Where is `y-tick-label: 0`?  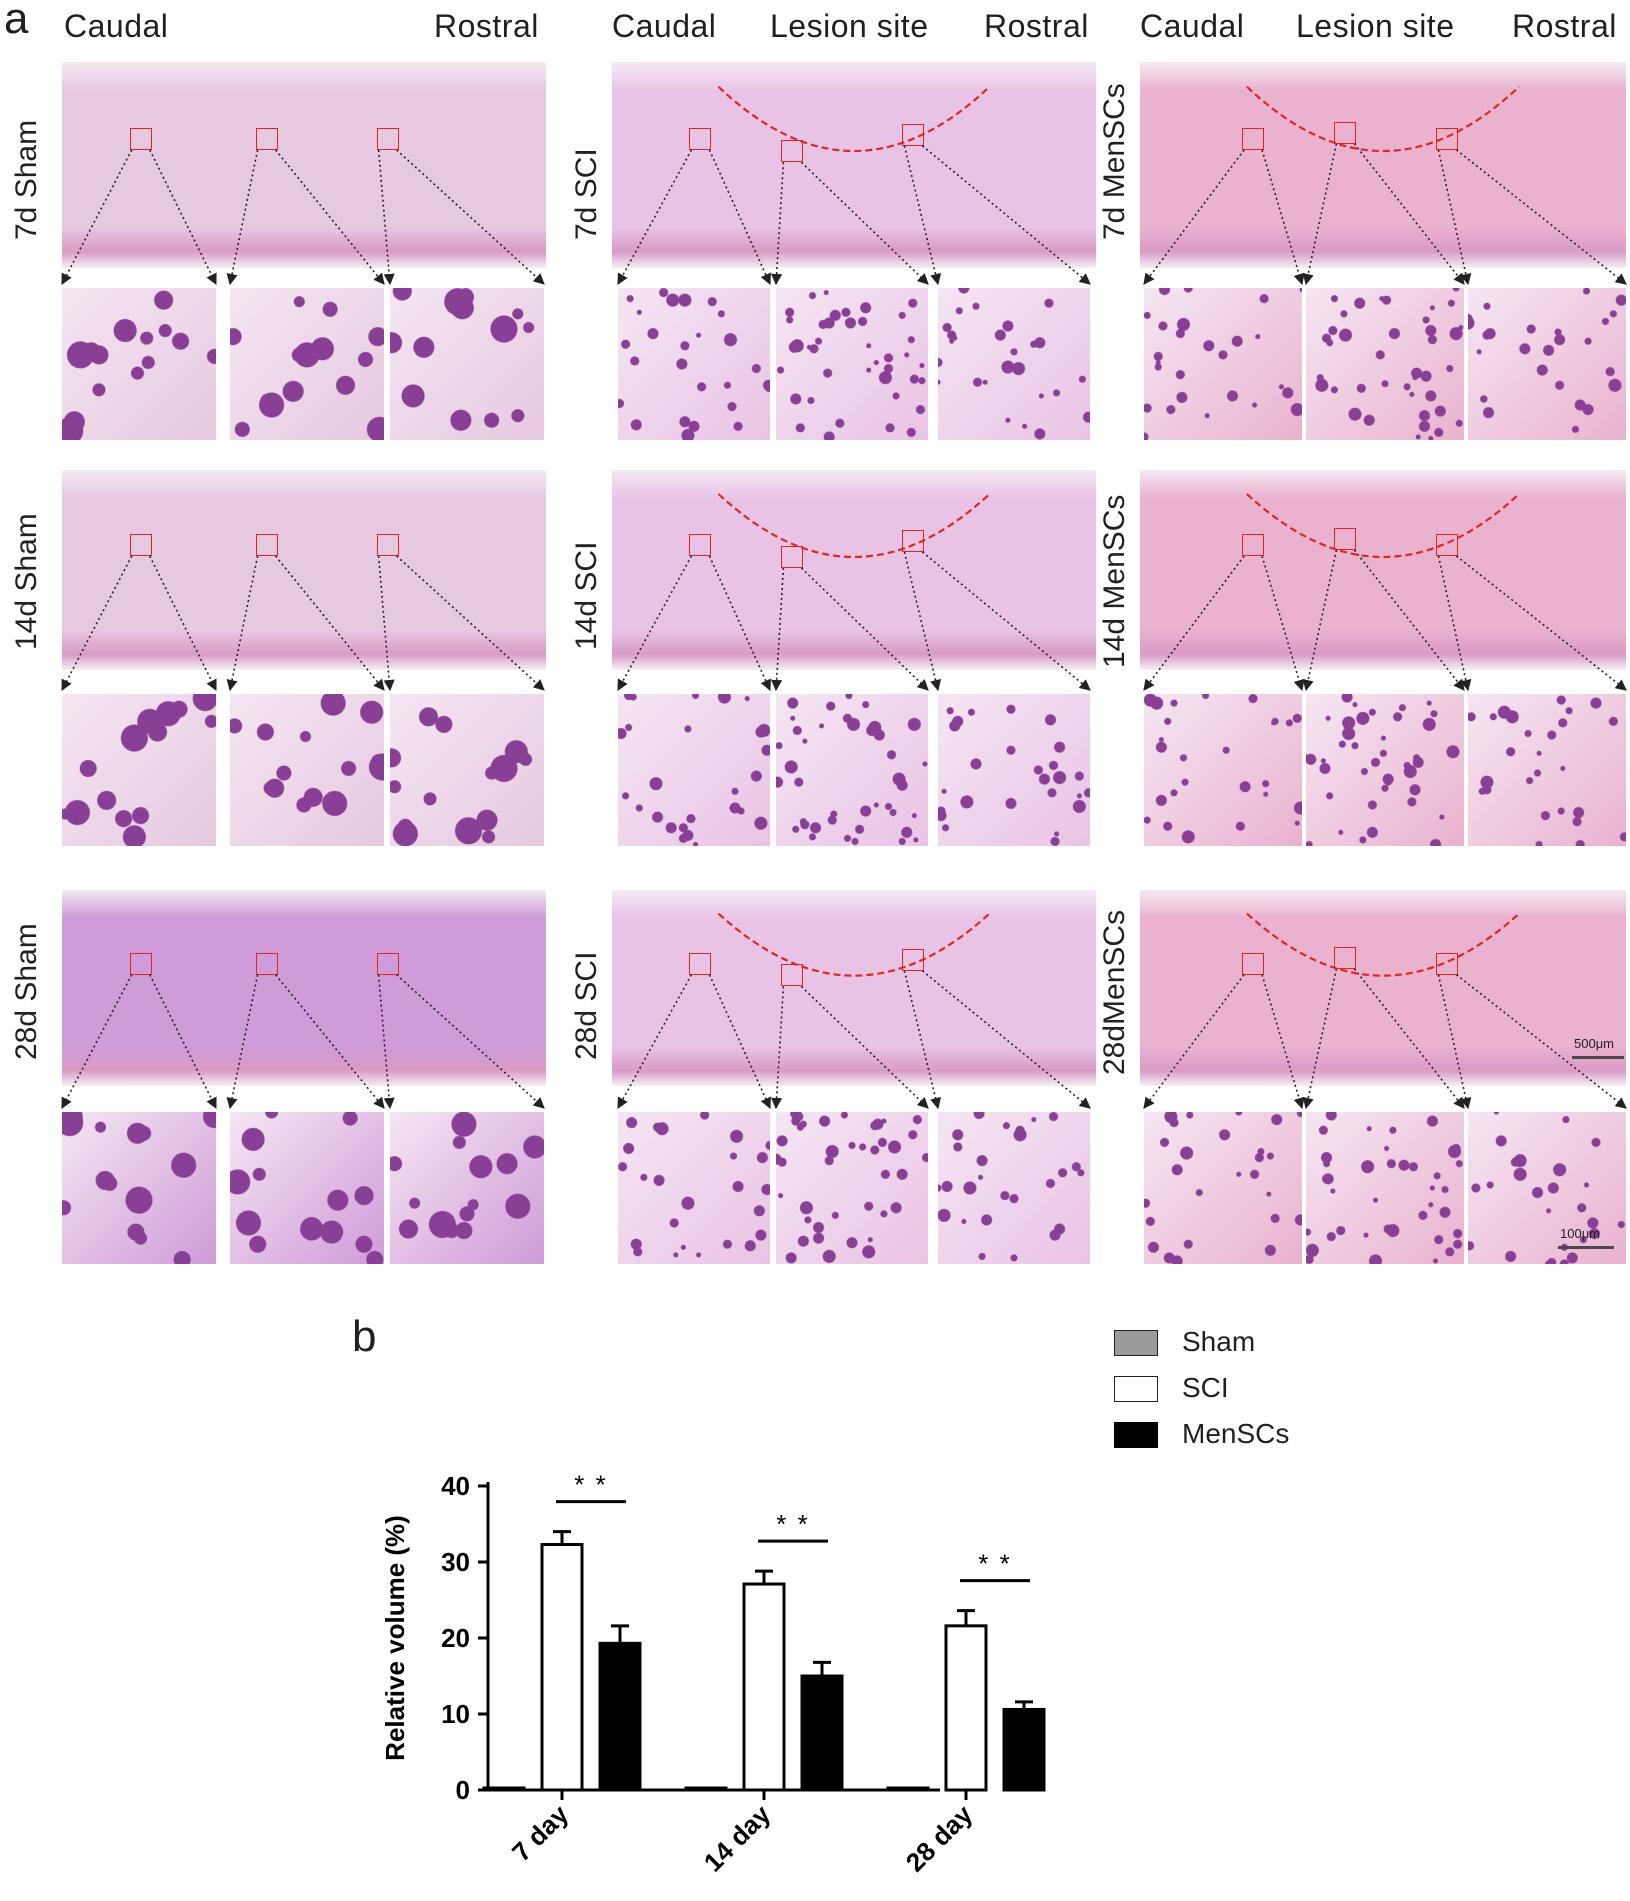 y-tick-label: 0 is located at coordinates (463, 1790).